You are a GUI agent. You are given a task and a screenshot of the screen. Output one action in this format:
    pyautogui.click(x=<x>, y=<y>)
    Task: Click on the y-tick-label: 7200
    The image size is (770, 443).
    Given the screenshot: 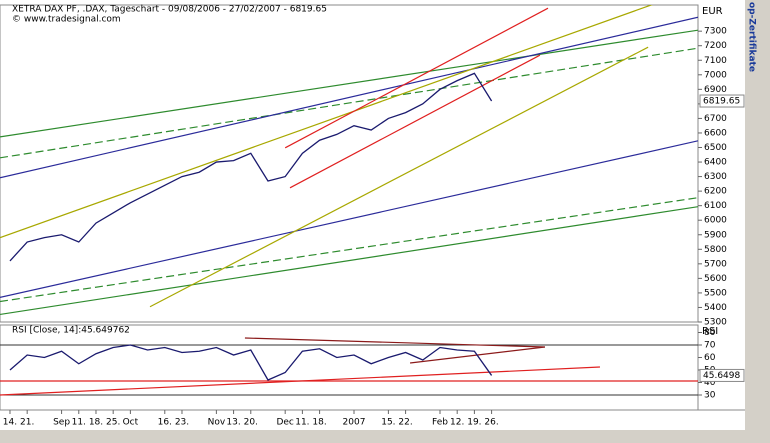 What is the action you would take?
    pyautogui.click(x=715, y=46)
    